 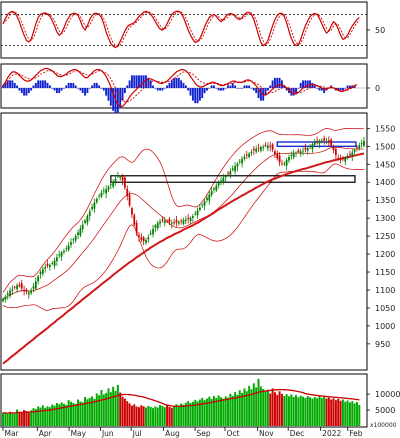 I want to click on price-axis-label: 1350, so click(x=385, y=200).